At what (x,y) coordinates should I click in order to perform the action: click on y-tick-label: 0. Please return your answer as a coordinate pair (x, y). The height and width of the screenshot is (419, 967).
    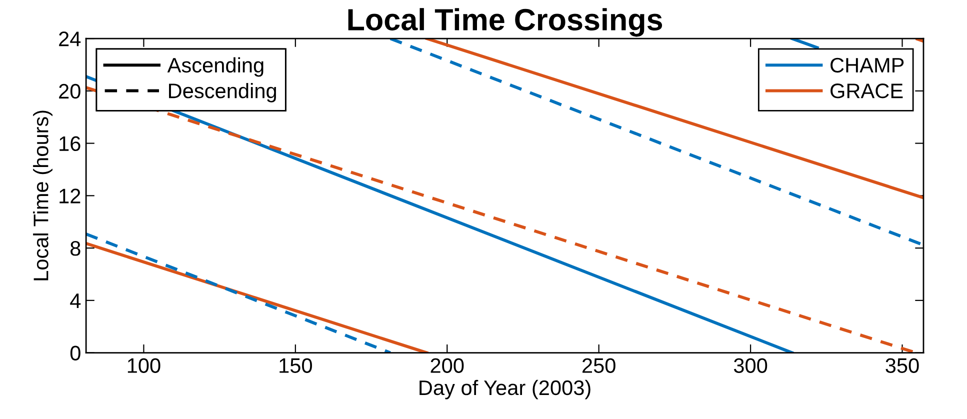
    Looking at the image, I should click on (75, 353).